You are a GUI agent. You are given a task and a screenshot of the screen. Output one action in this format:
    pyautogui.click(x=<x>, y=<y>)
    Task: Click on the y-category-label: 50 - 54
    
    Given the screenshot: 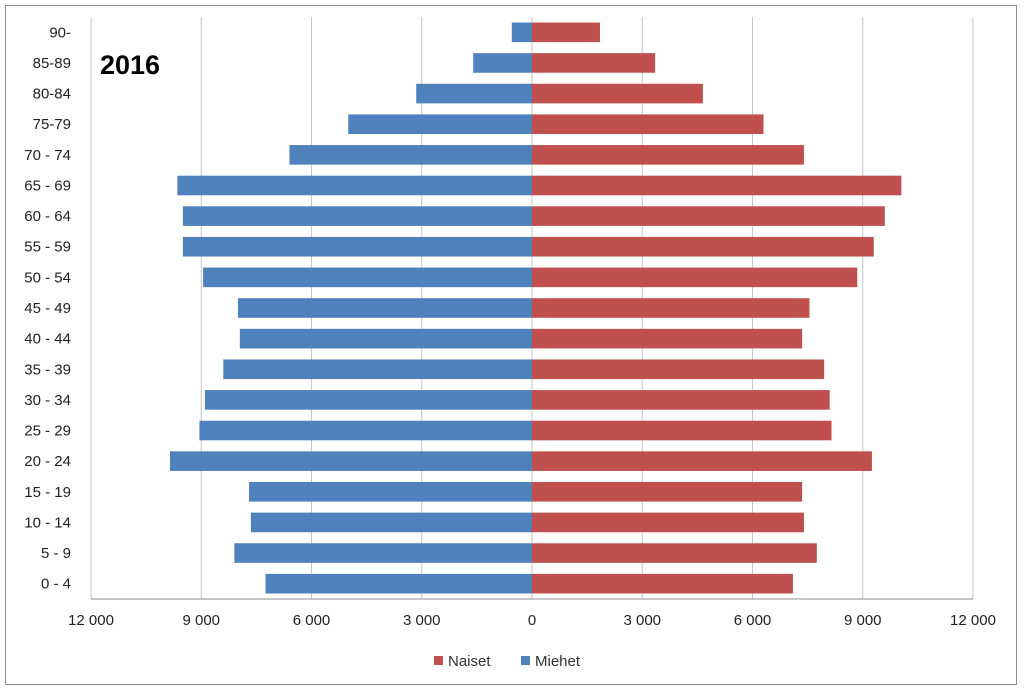 What is the action you would take?
    pyautogui.click(x=47, y=277)
    